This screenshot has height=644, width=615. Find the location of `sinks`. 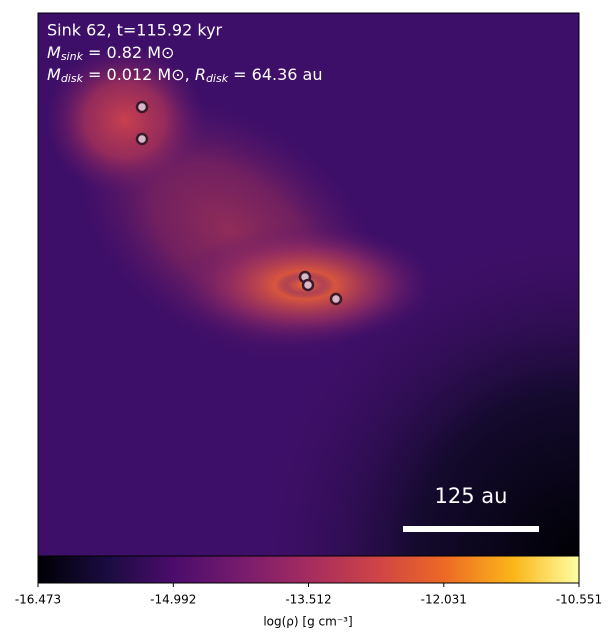

sinks is located at coordinates (239, 203).